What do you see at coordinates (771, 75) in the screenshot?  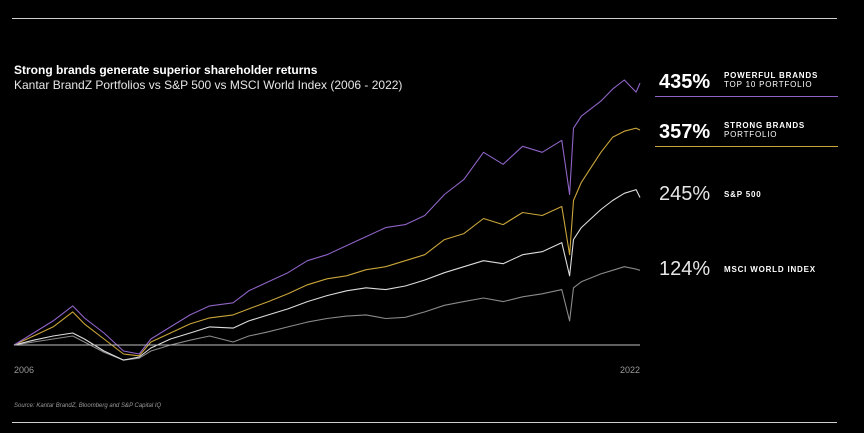 I see `legend-label-line1: POWERFUL BRANDS` at bounding box center [771, 75].